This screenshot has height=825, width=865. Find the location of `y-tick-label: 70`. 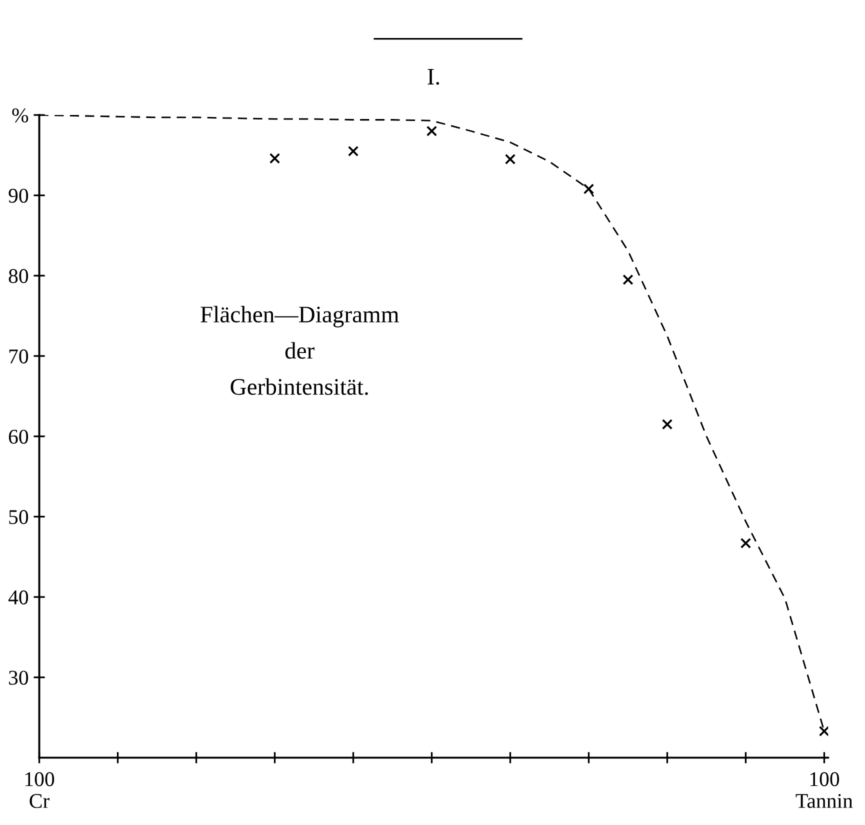

y-tick-label: 70 is located at coordinates (18, 356).